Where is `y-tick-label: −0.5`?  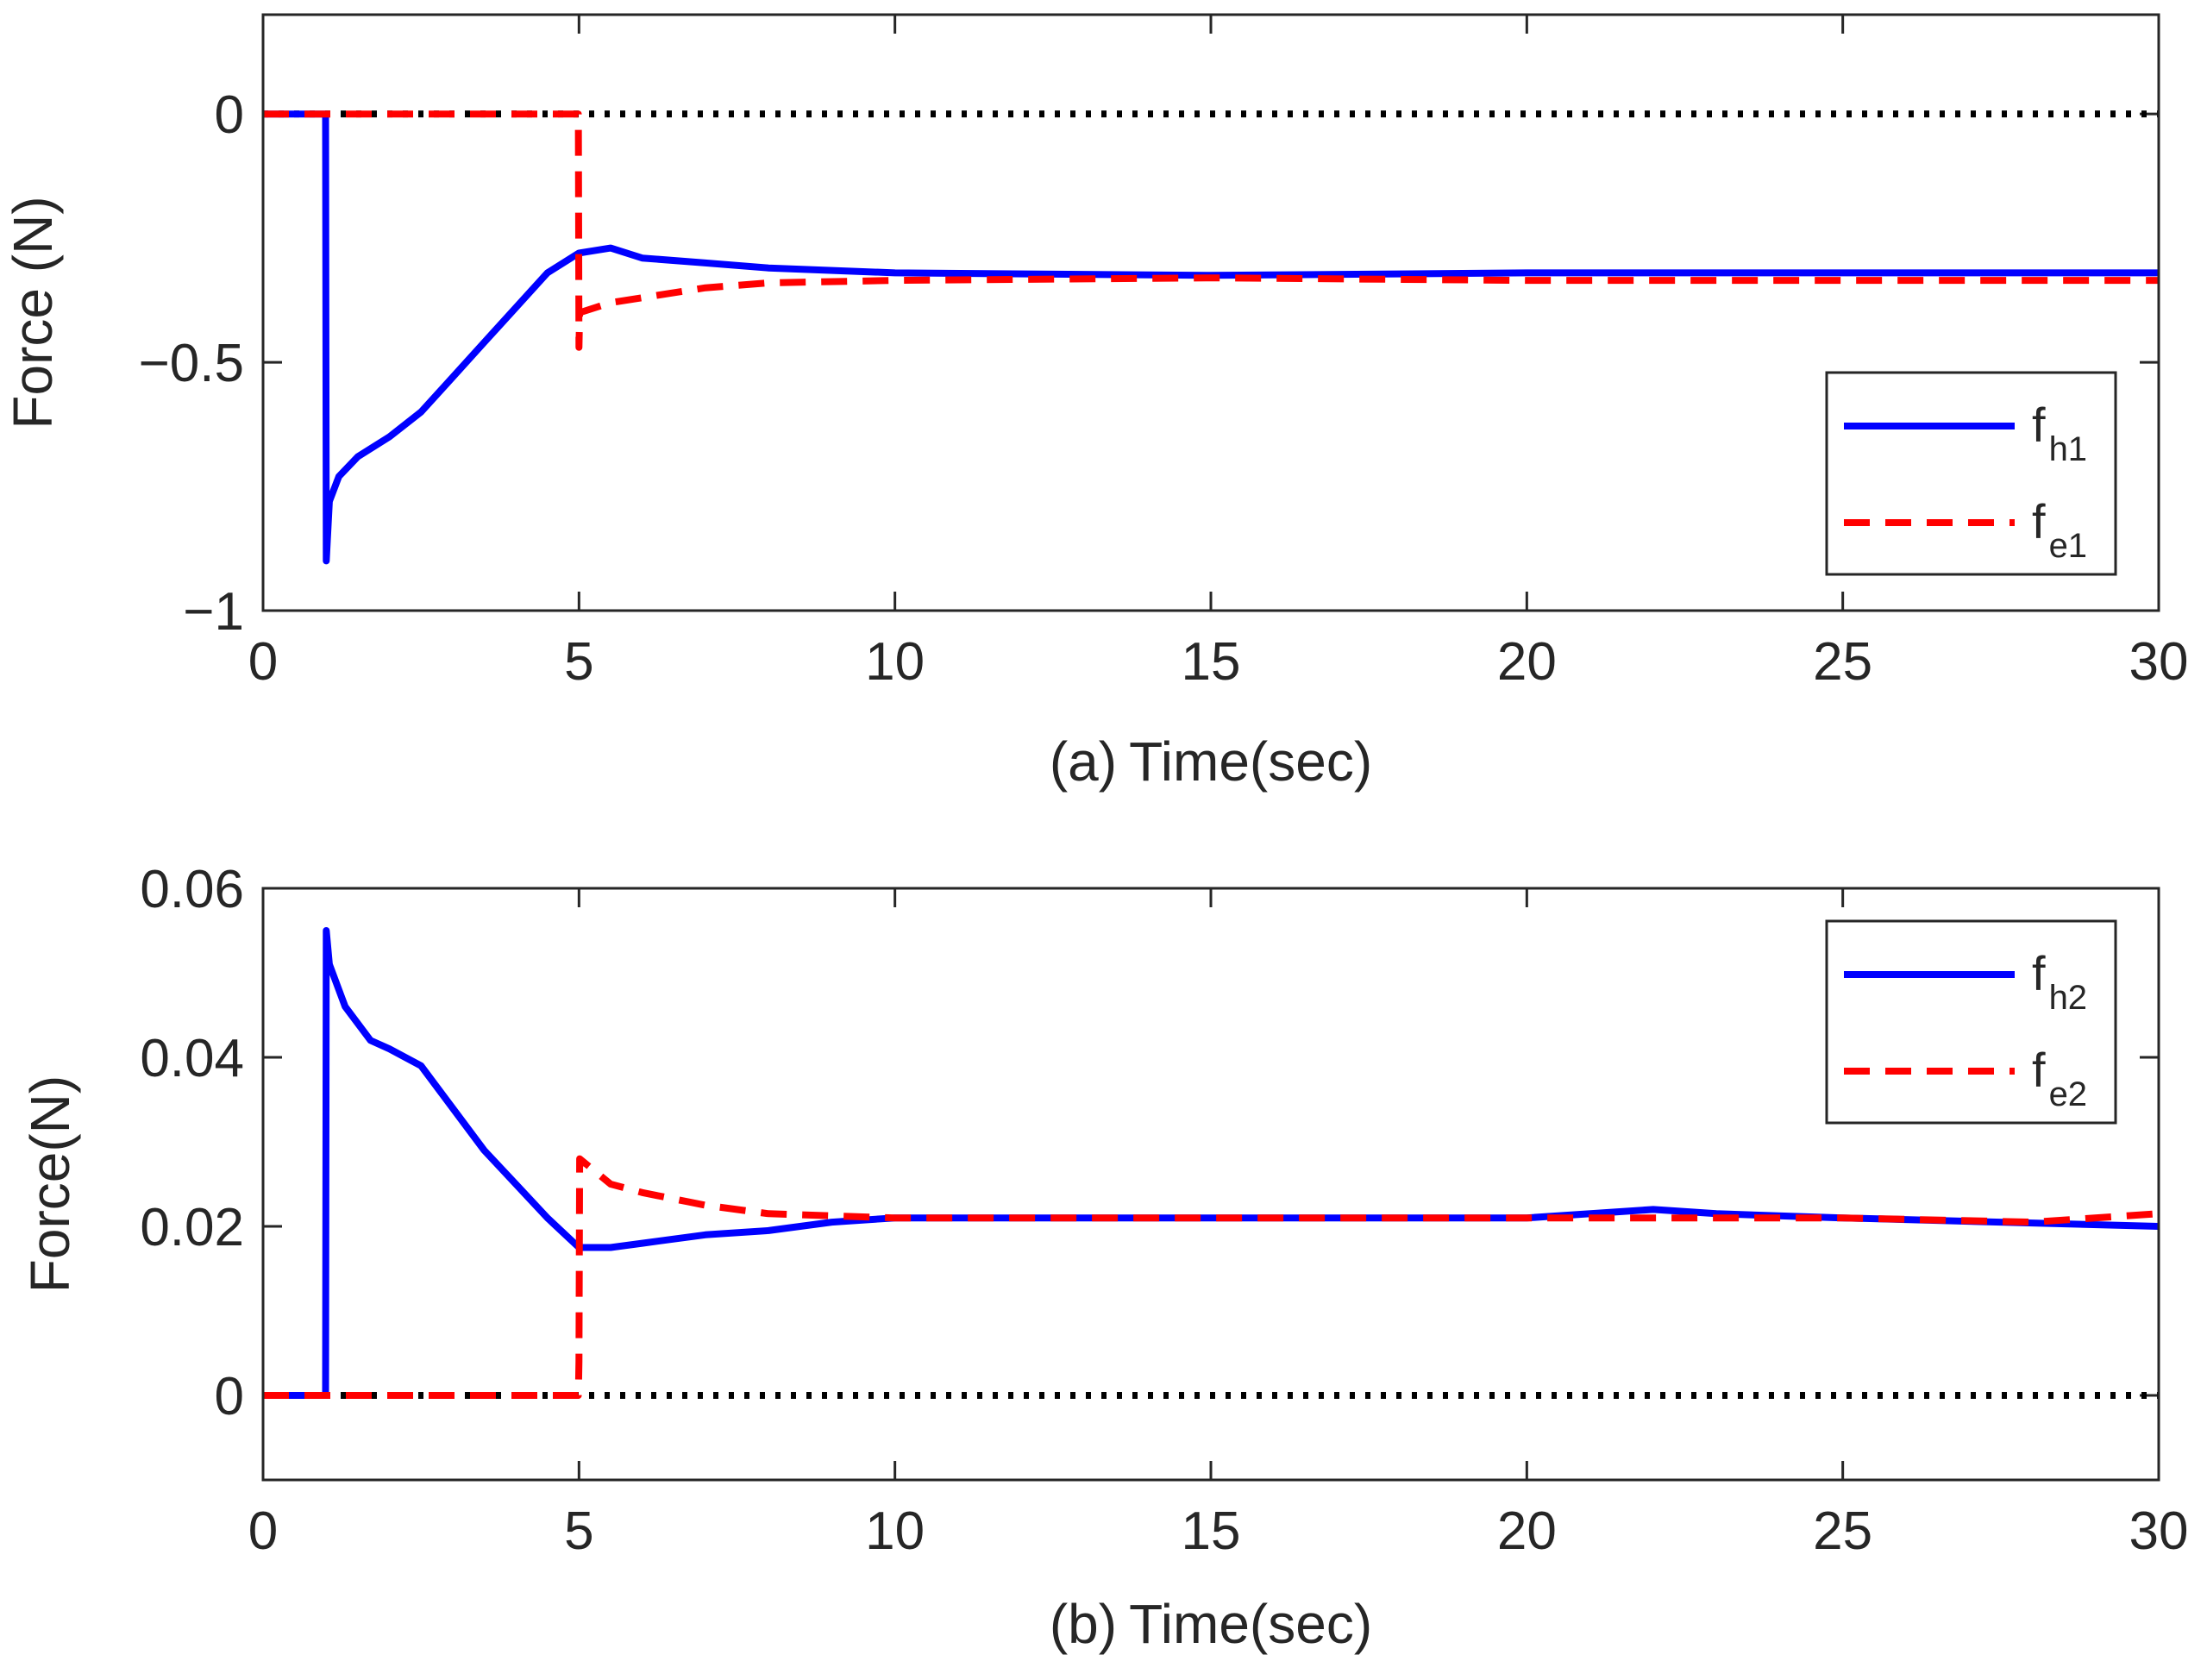 y-tick-label: −0.5 is located at coordinates (191, 363).